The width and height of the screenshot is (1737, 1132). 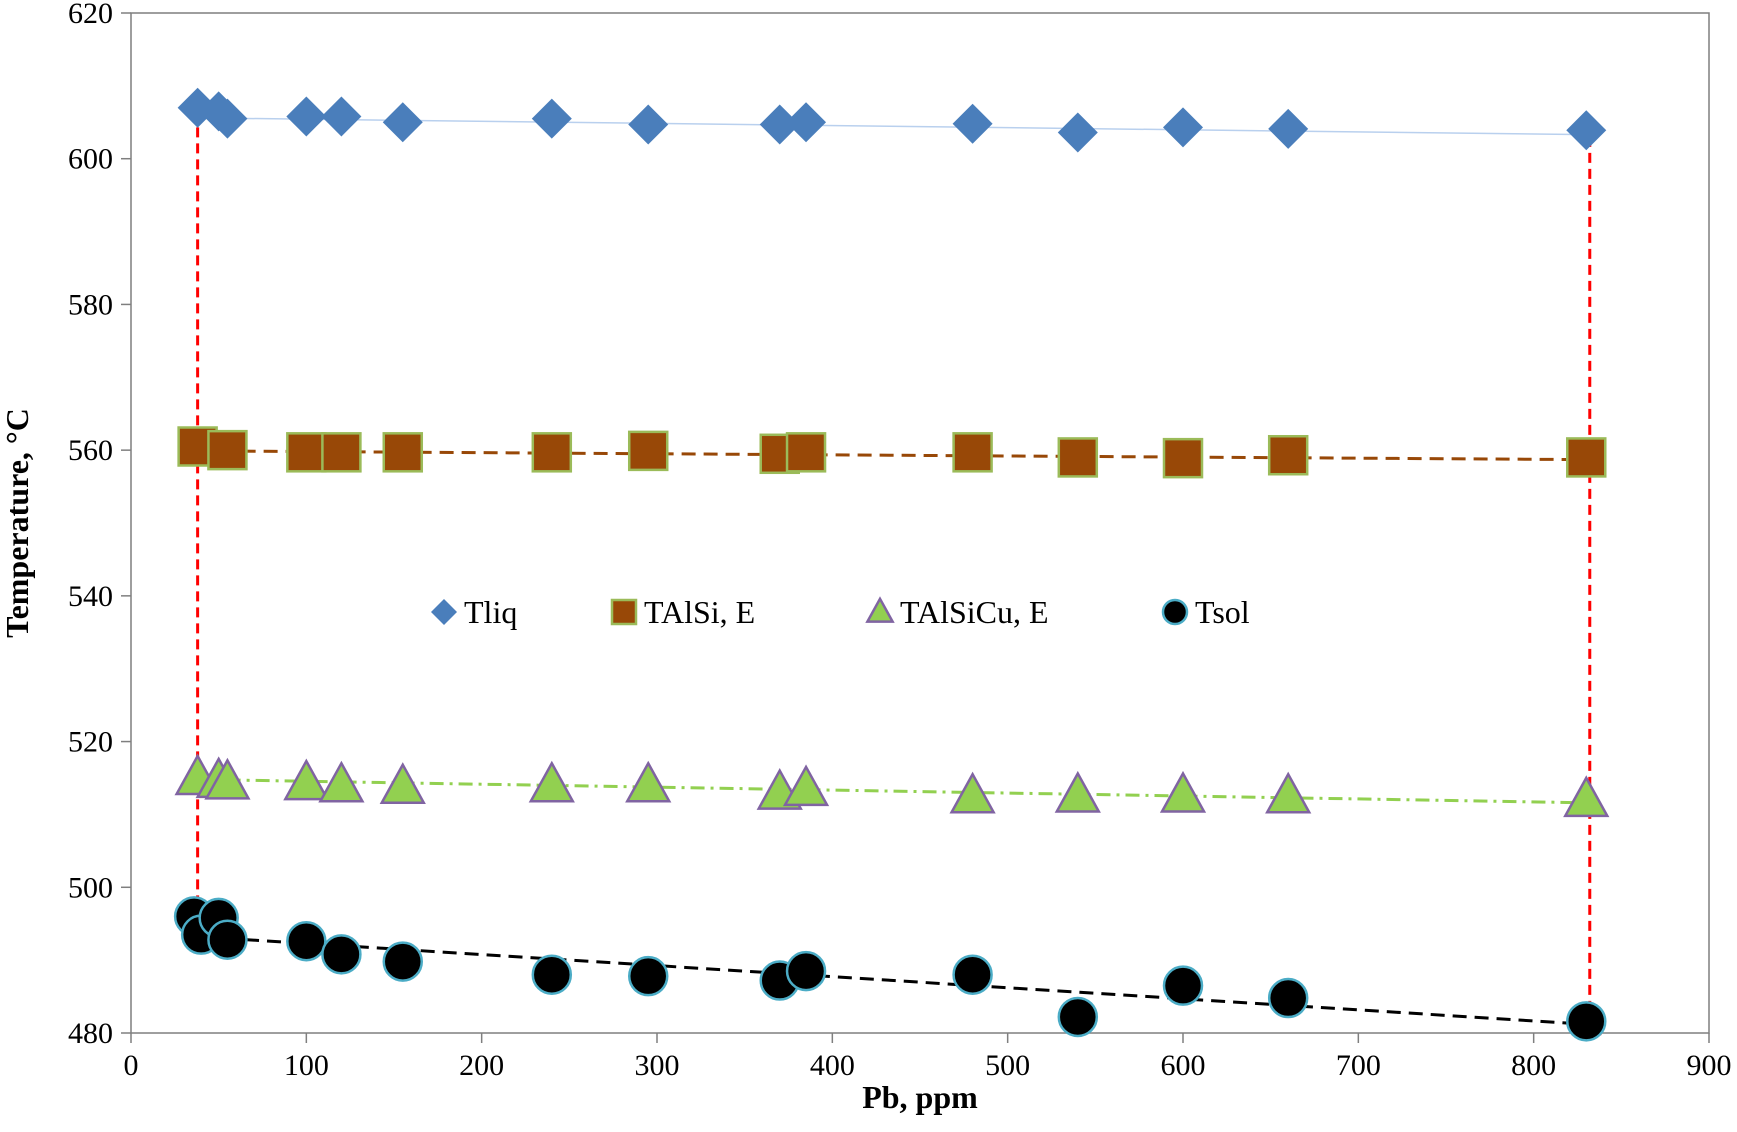 I want to click on x-tick-label: 300, so click(x=657, y=1065).